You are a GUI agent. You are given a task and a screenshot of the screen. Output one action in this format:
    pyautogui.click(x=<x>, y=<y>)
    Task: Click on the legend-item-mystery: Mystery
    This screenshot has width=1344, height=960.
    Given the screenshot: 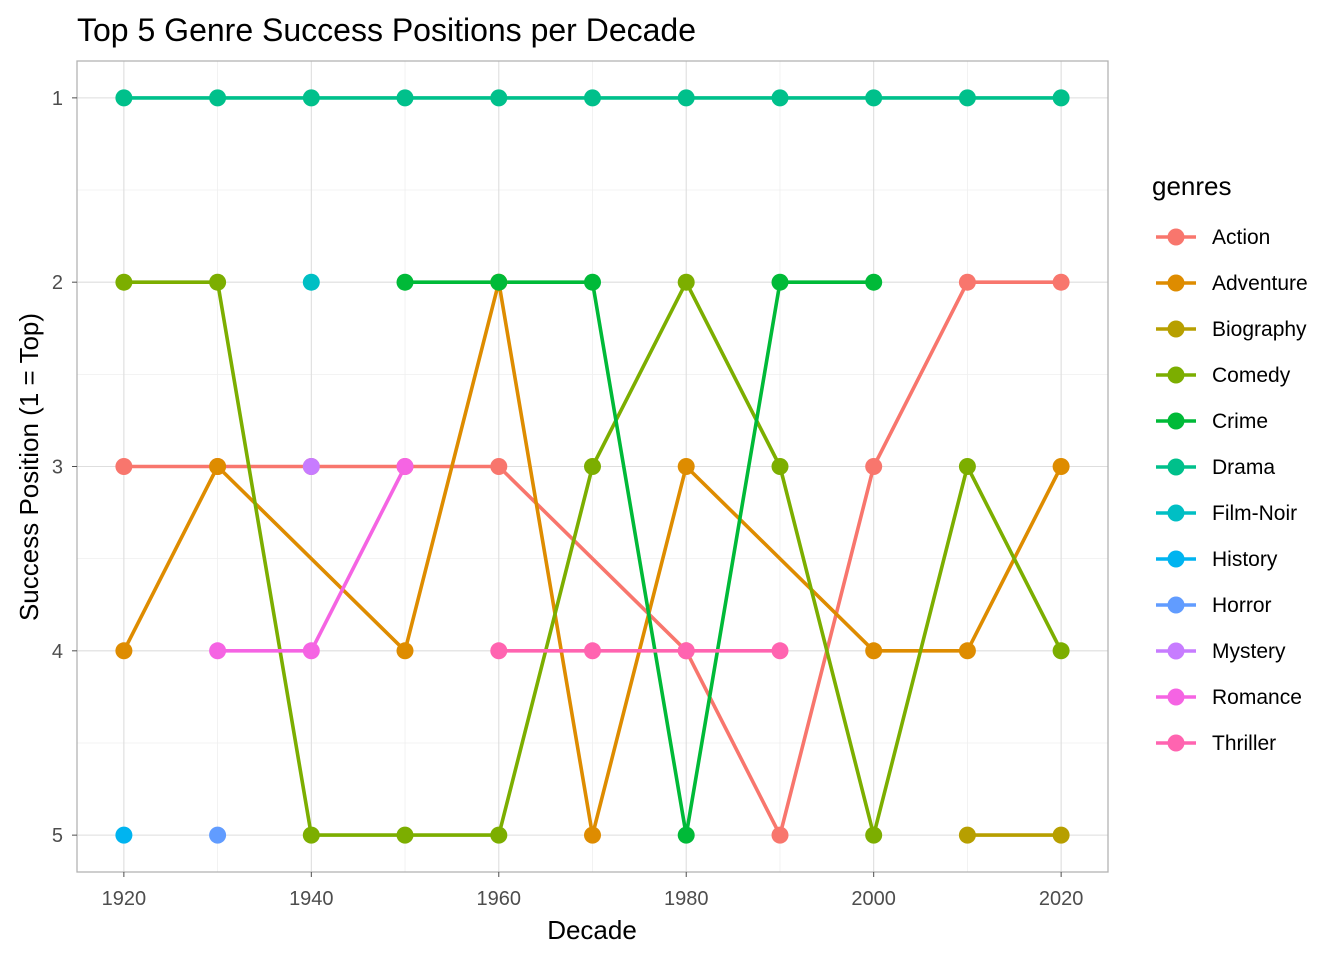 What is the action you would take?
    pyautogui.click(x=1221, y=651)
    